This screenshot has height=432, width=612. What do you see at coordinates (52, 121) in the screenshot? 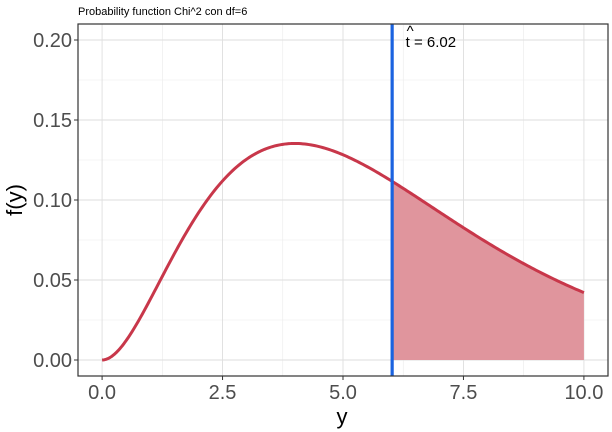
I see `y-tick-label: 0.15` at bounding box center [52, 121].